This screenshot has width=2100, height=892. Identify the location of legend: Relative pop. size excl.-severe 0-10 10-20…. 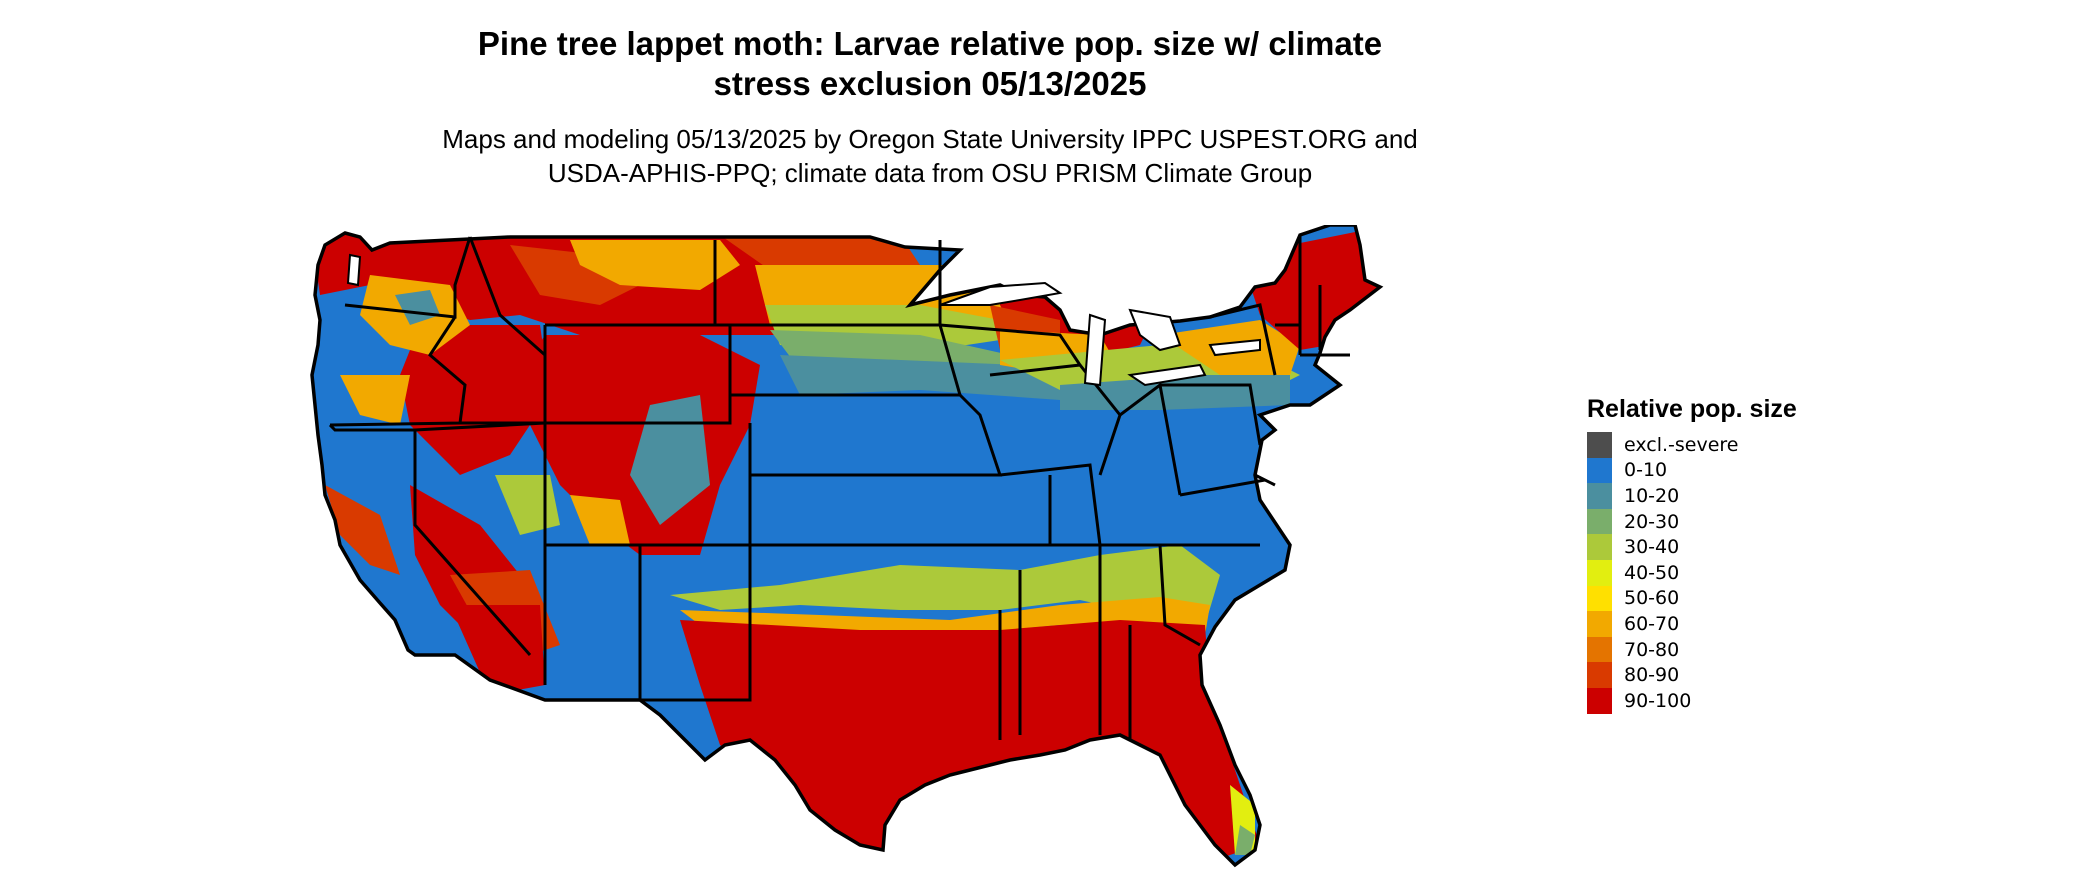
(1717, 554).